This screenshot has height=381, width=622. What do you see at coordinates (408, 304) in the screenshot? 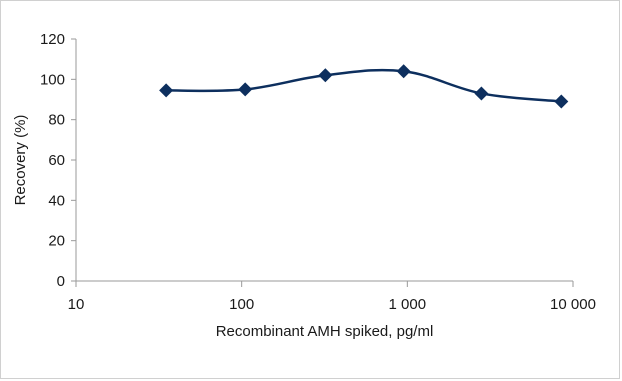
I see `x-tick-label: 1 000` at bounding box center [408, 304].